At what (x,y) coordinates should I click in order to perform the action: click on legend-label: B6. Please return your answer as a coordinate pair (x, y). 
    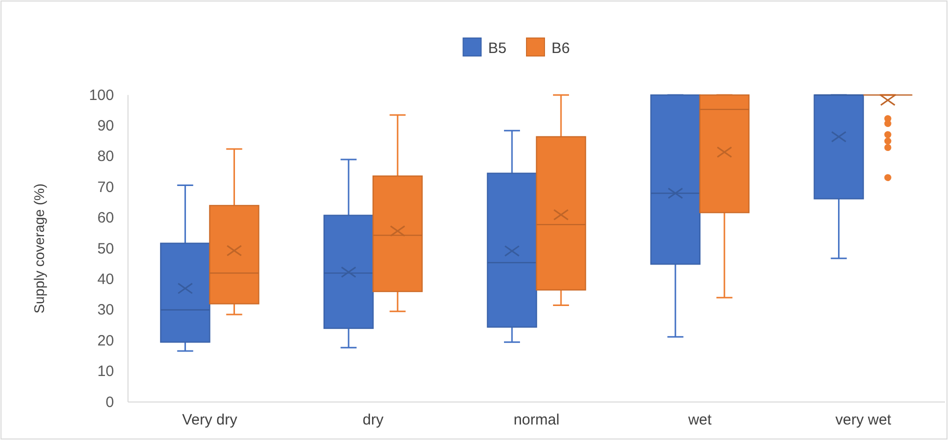
    Looking at the image, I should click on (561, 48).